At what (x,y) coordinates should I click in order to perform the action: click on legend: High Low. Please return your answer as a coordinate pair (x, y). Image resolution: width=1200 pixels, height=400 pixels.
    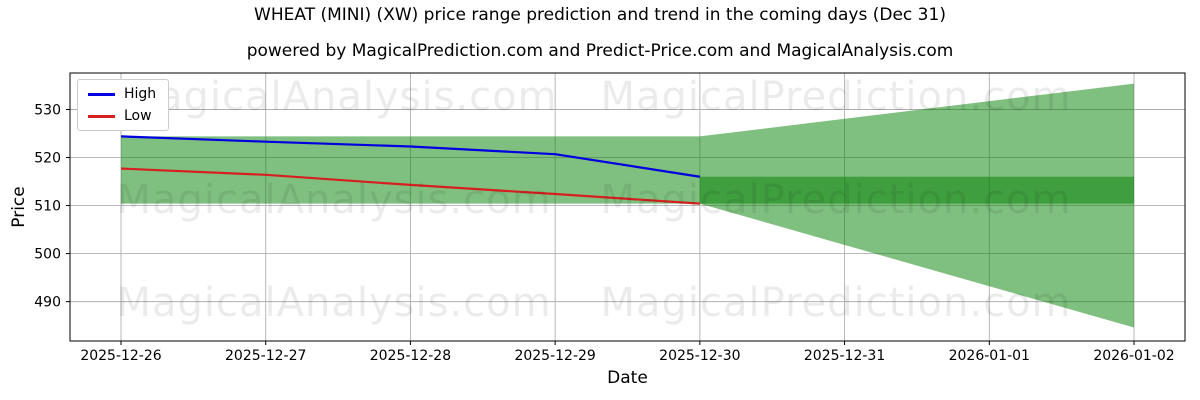
    Looking at the image, I should click on (123, 105).